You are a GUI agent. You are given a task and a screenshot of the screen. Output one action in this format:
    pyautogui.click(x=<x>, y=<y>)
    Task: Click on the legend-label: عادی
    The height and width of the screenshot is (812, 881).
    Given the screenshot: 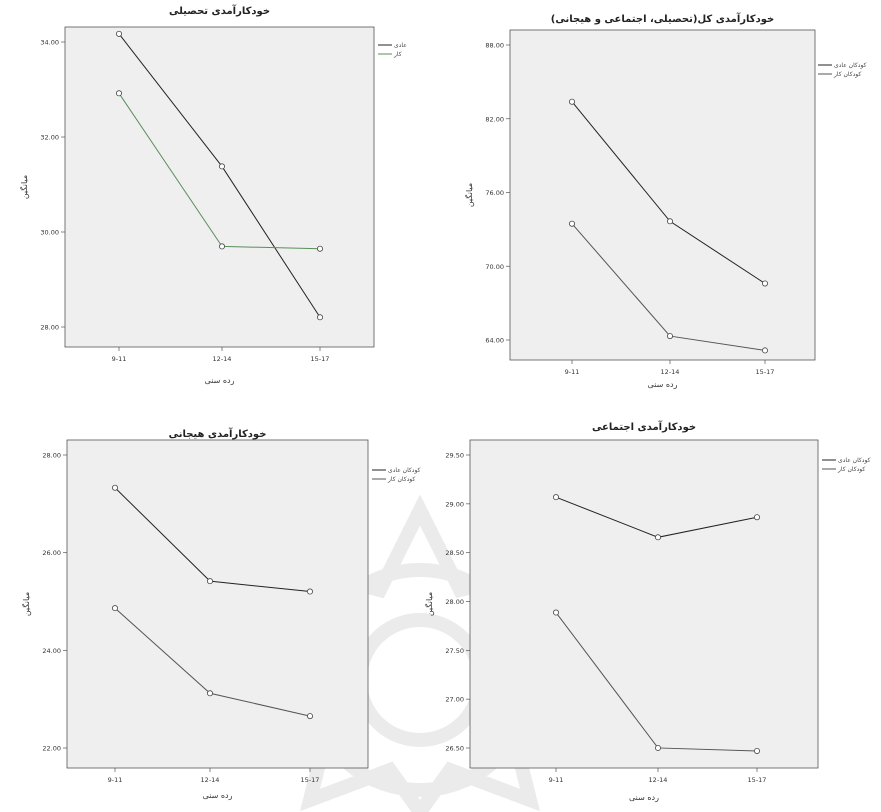 What is the action you would take?
    pyautogui.click(x=400, y=45)
    